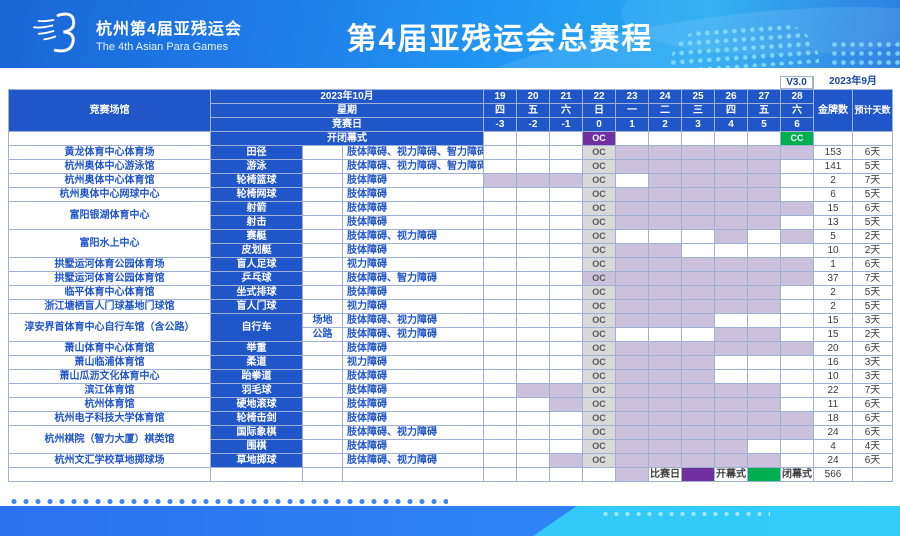  What do you see at coordinates (764, 96) in the screenshot?
I see `date-header: 27` at bounding box center [764, 96].